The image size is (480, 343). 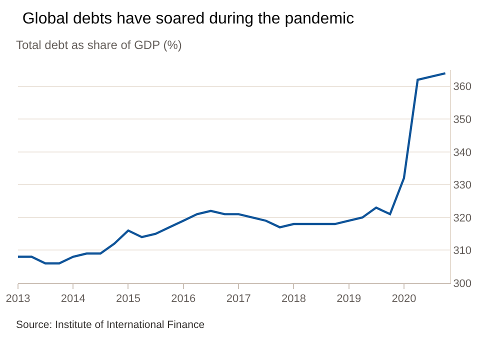 I want to click on source-note: Source: Institute of International Finance, so click(x=110, y=325).